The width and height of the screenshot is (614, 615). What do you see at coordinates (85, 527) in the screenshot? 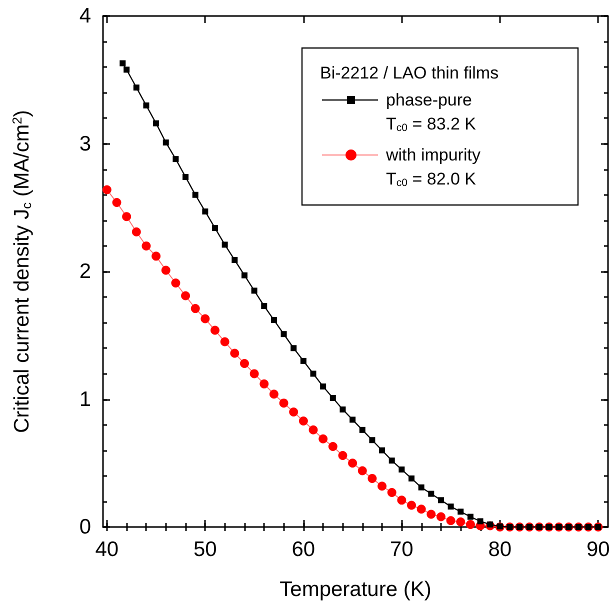
I see `y-tick-label: 0` at bounding box center [85, 527].